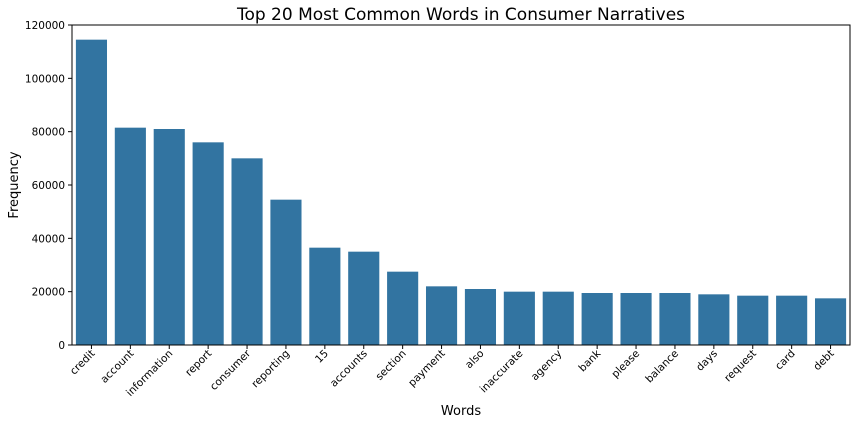 This screenshot has height=424, width=856. What do you see at coordinates (475, 360) in the screenshot?
I see `x-tick-label: also` at bounding box center [475, 360].